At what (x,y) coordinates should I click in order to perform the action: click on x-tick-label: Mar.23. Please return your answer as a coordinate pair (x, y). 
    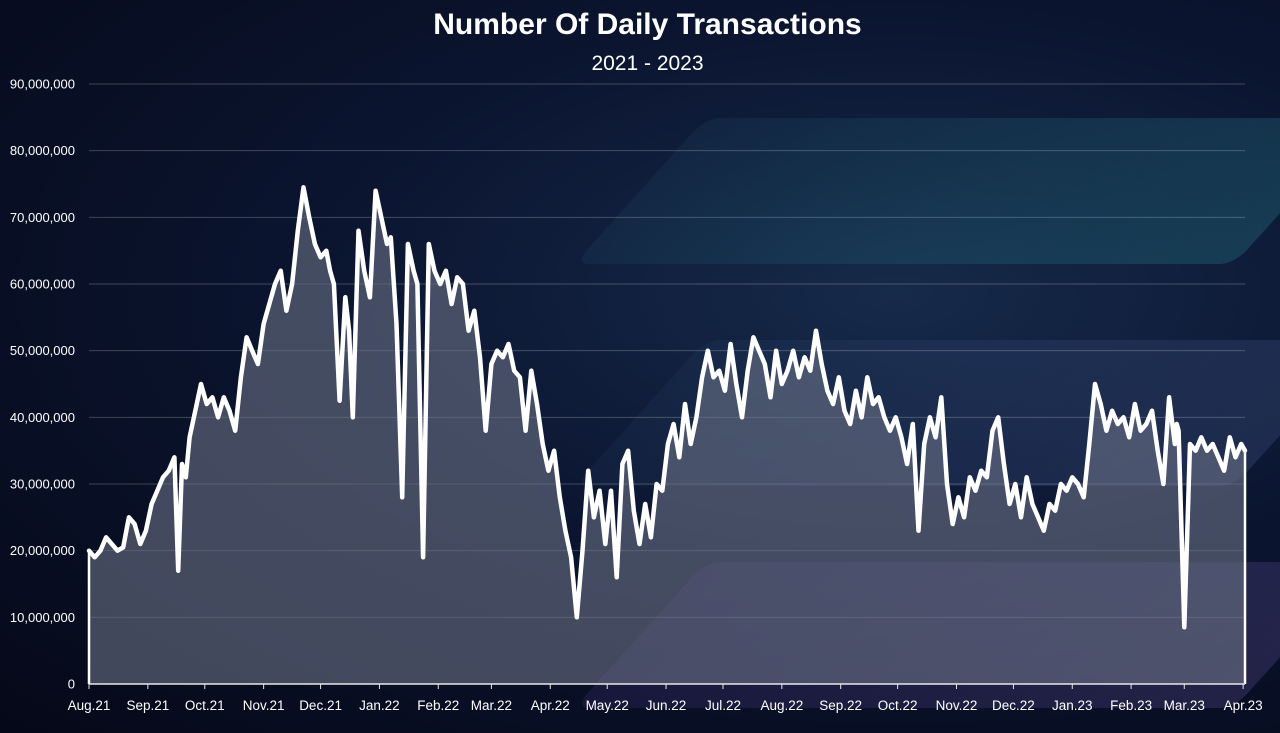
    Looking at the image, I should click on (1184, 705).